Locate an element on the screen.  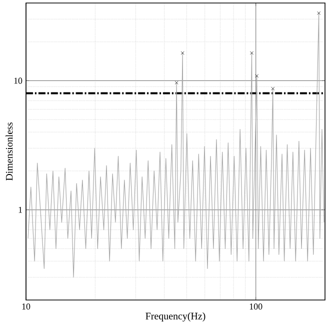
y-tick-label: 1 is located at coordinates (20, 209).